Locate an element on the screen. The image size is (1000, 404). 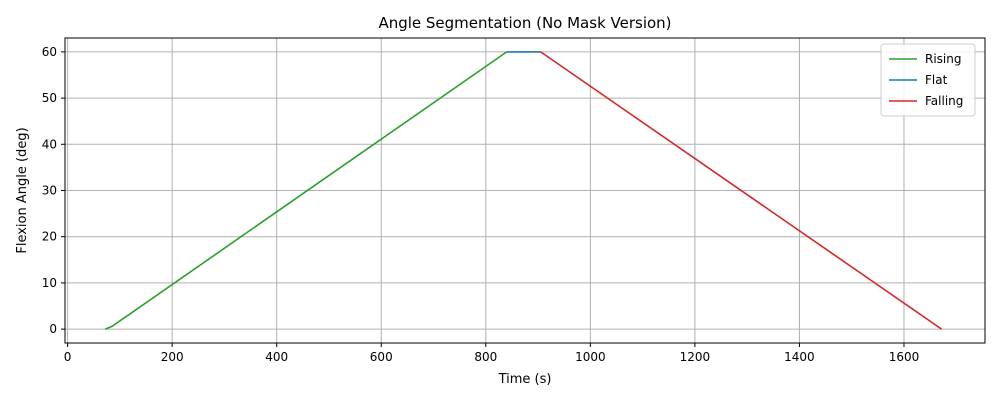
x-tick-label: 600 is located at coordinates (381, 357).